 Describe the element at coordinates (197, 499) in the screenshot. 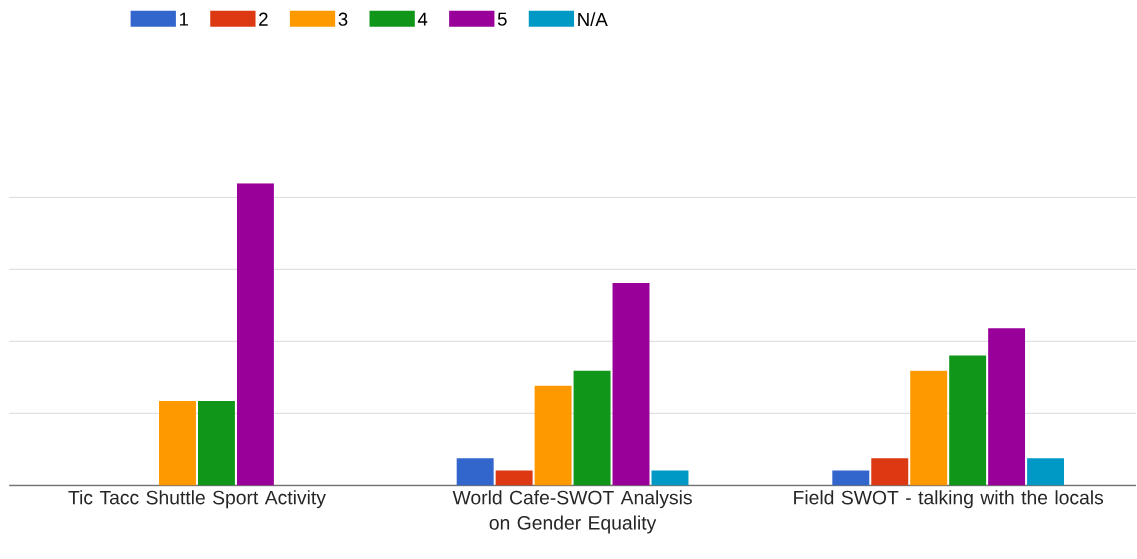

I see `x-tick-label: Tic Tacc Shuttle Sport Activity` at that location.